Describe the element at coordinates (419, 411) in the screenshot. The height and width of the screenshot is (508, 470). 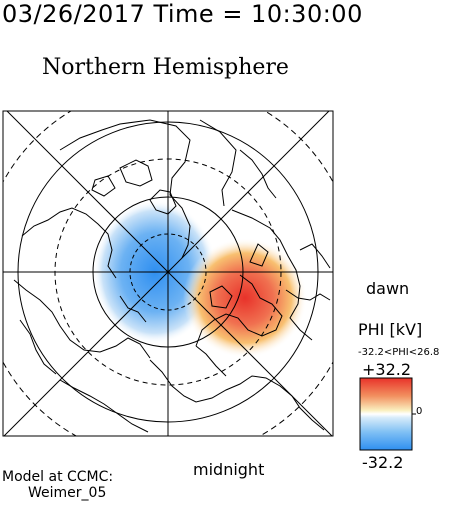
I see `legend-zero-value: 0` at that location.